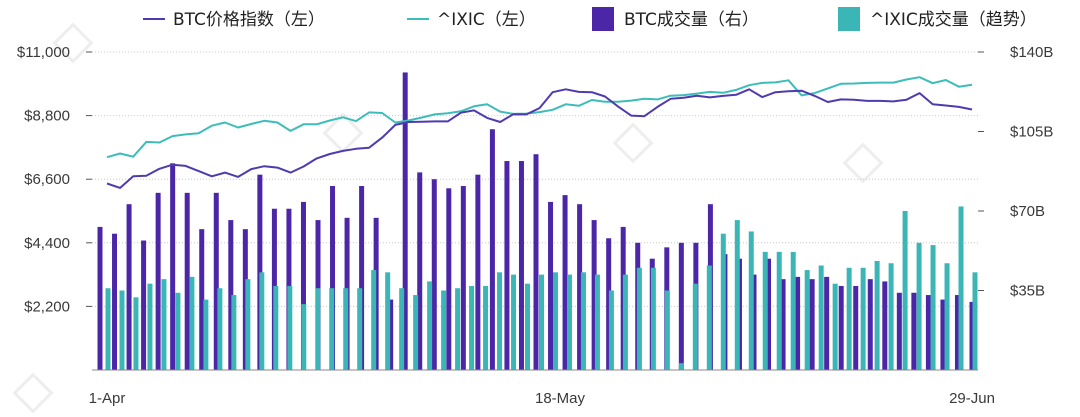  I want to click on legend: BTC价格指数（左） ^IXIC（左） BTC成交量（右） ^IXIC成交量（趋势）, so click(590, 19).